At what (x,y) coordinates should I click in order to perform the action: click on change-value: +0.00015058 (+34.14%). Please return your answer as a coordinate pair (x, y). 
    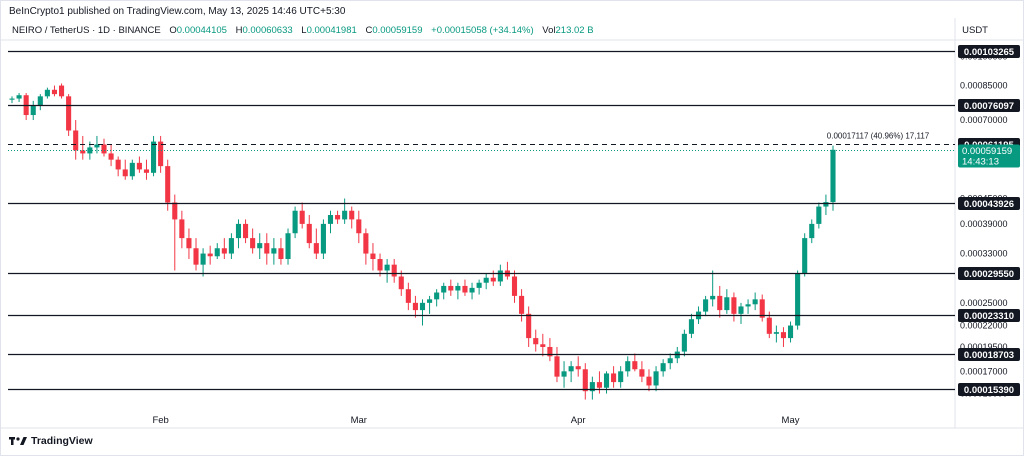
    Looking at the image, I should click on (482, 30).